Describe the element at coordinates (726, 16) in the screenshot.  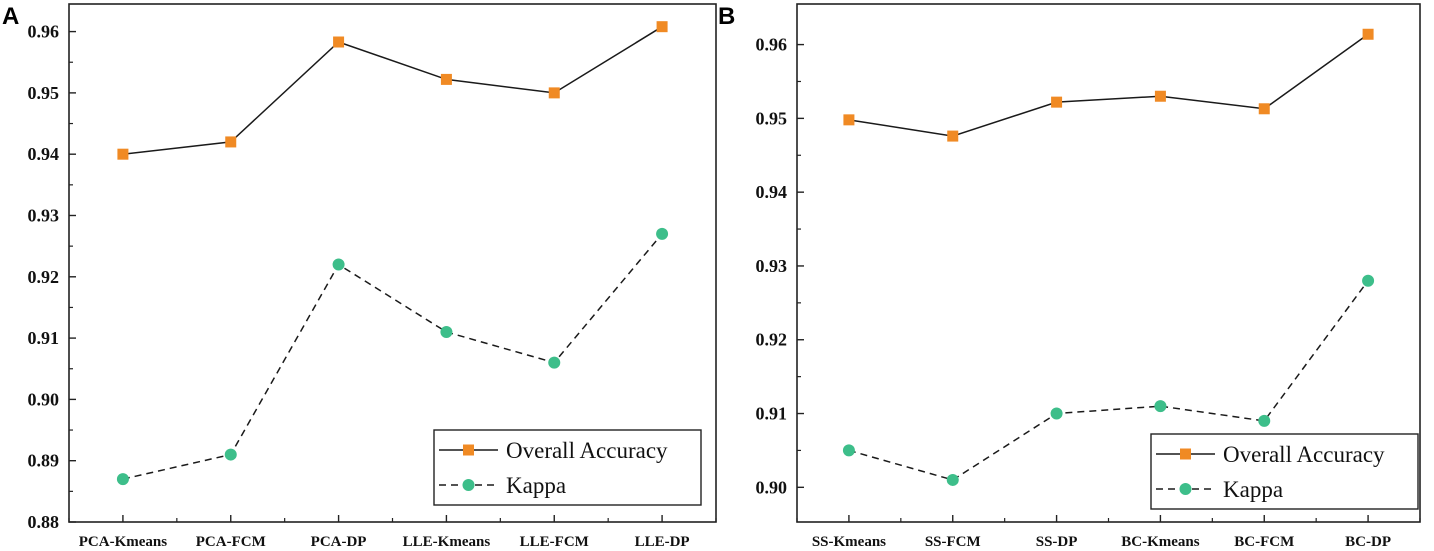
I see `panel-label: B` at that location.